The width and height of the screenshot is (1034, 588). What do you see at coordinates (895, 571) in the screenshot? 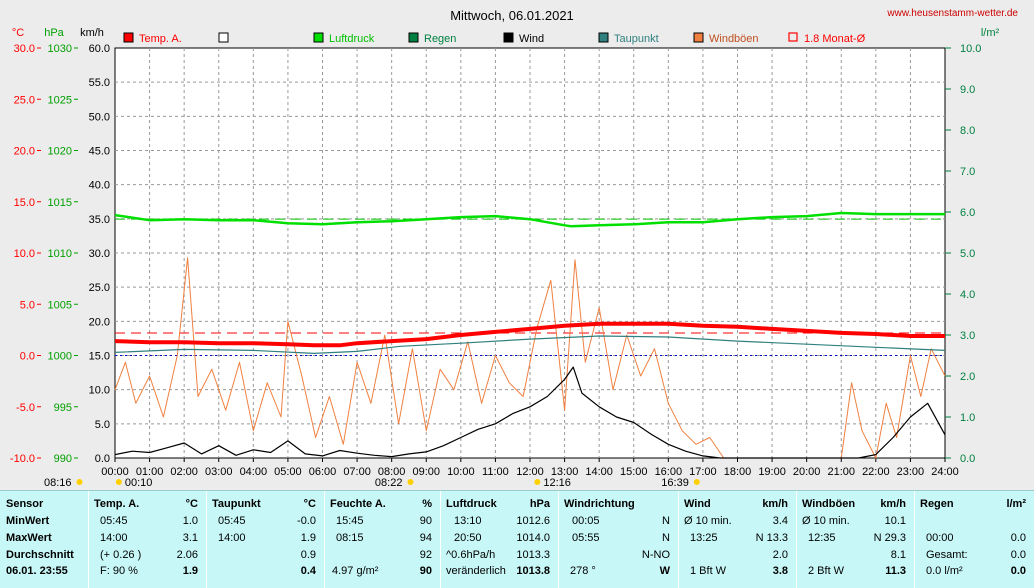
I see `stat-value: 11.3` at bounding box center [895, 571].